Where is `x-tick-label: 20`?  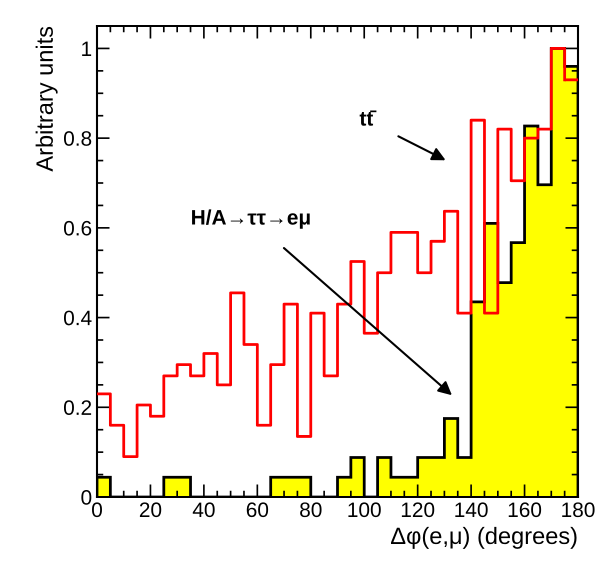
x-tick-label: 20 is located at coordinates (151, 510).